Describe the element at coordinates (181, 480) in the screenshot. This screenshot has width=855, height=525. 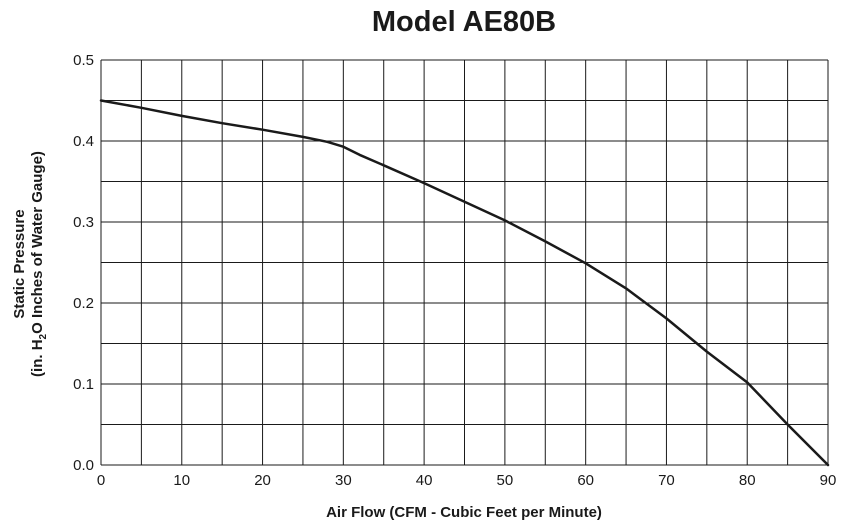
I see `x-tick-label: 10` at that location.